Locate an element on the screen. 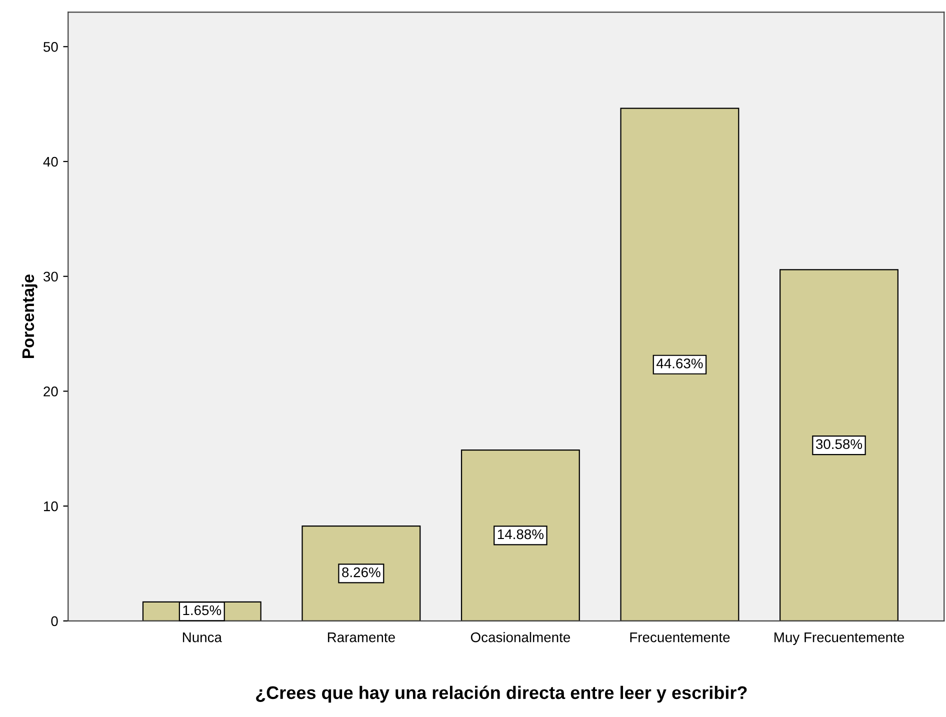  x-tick-label: Muy Frecuentemente is located at coordinates (839, 638).